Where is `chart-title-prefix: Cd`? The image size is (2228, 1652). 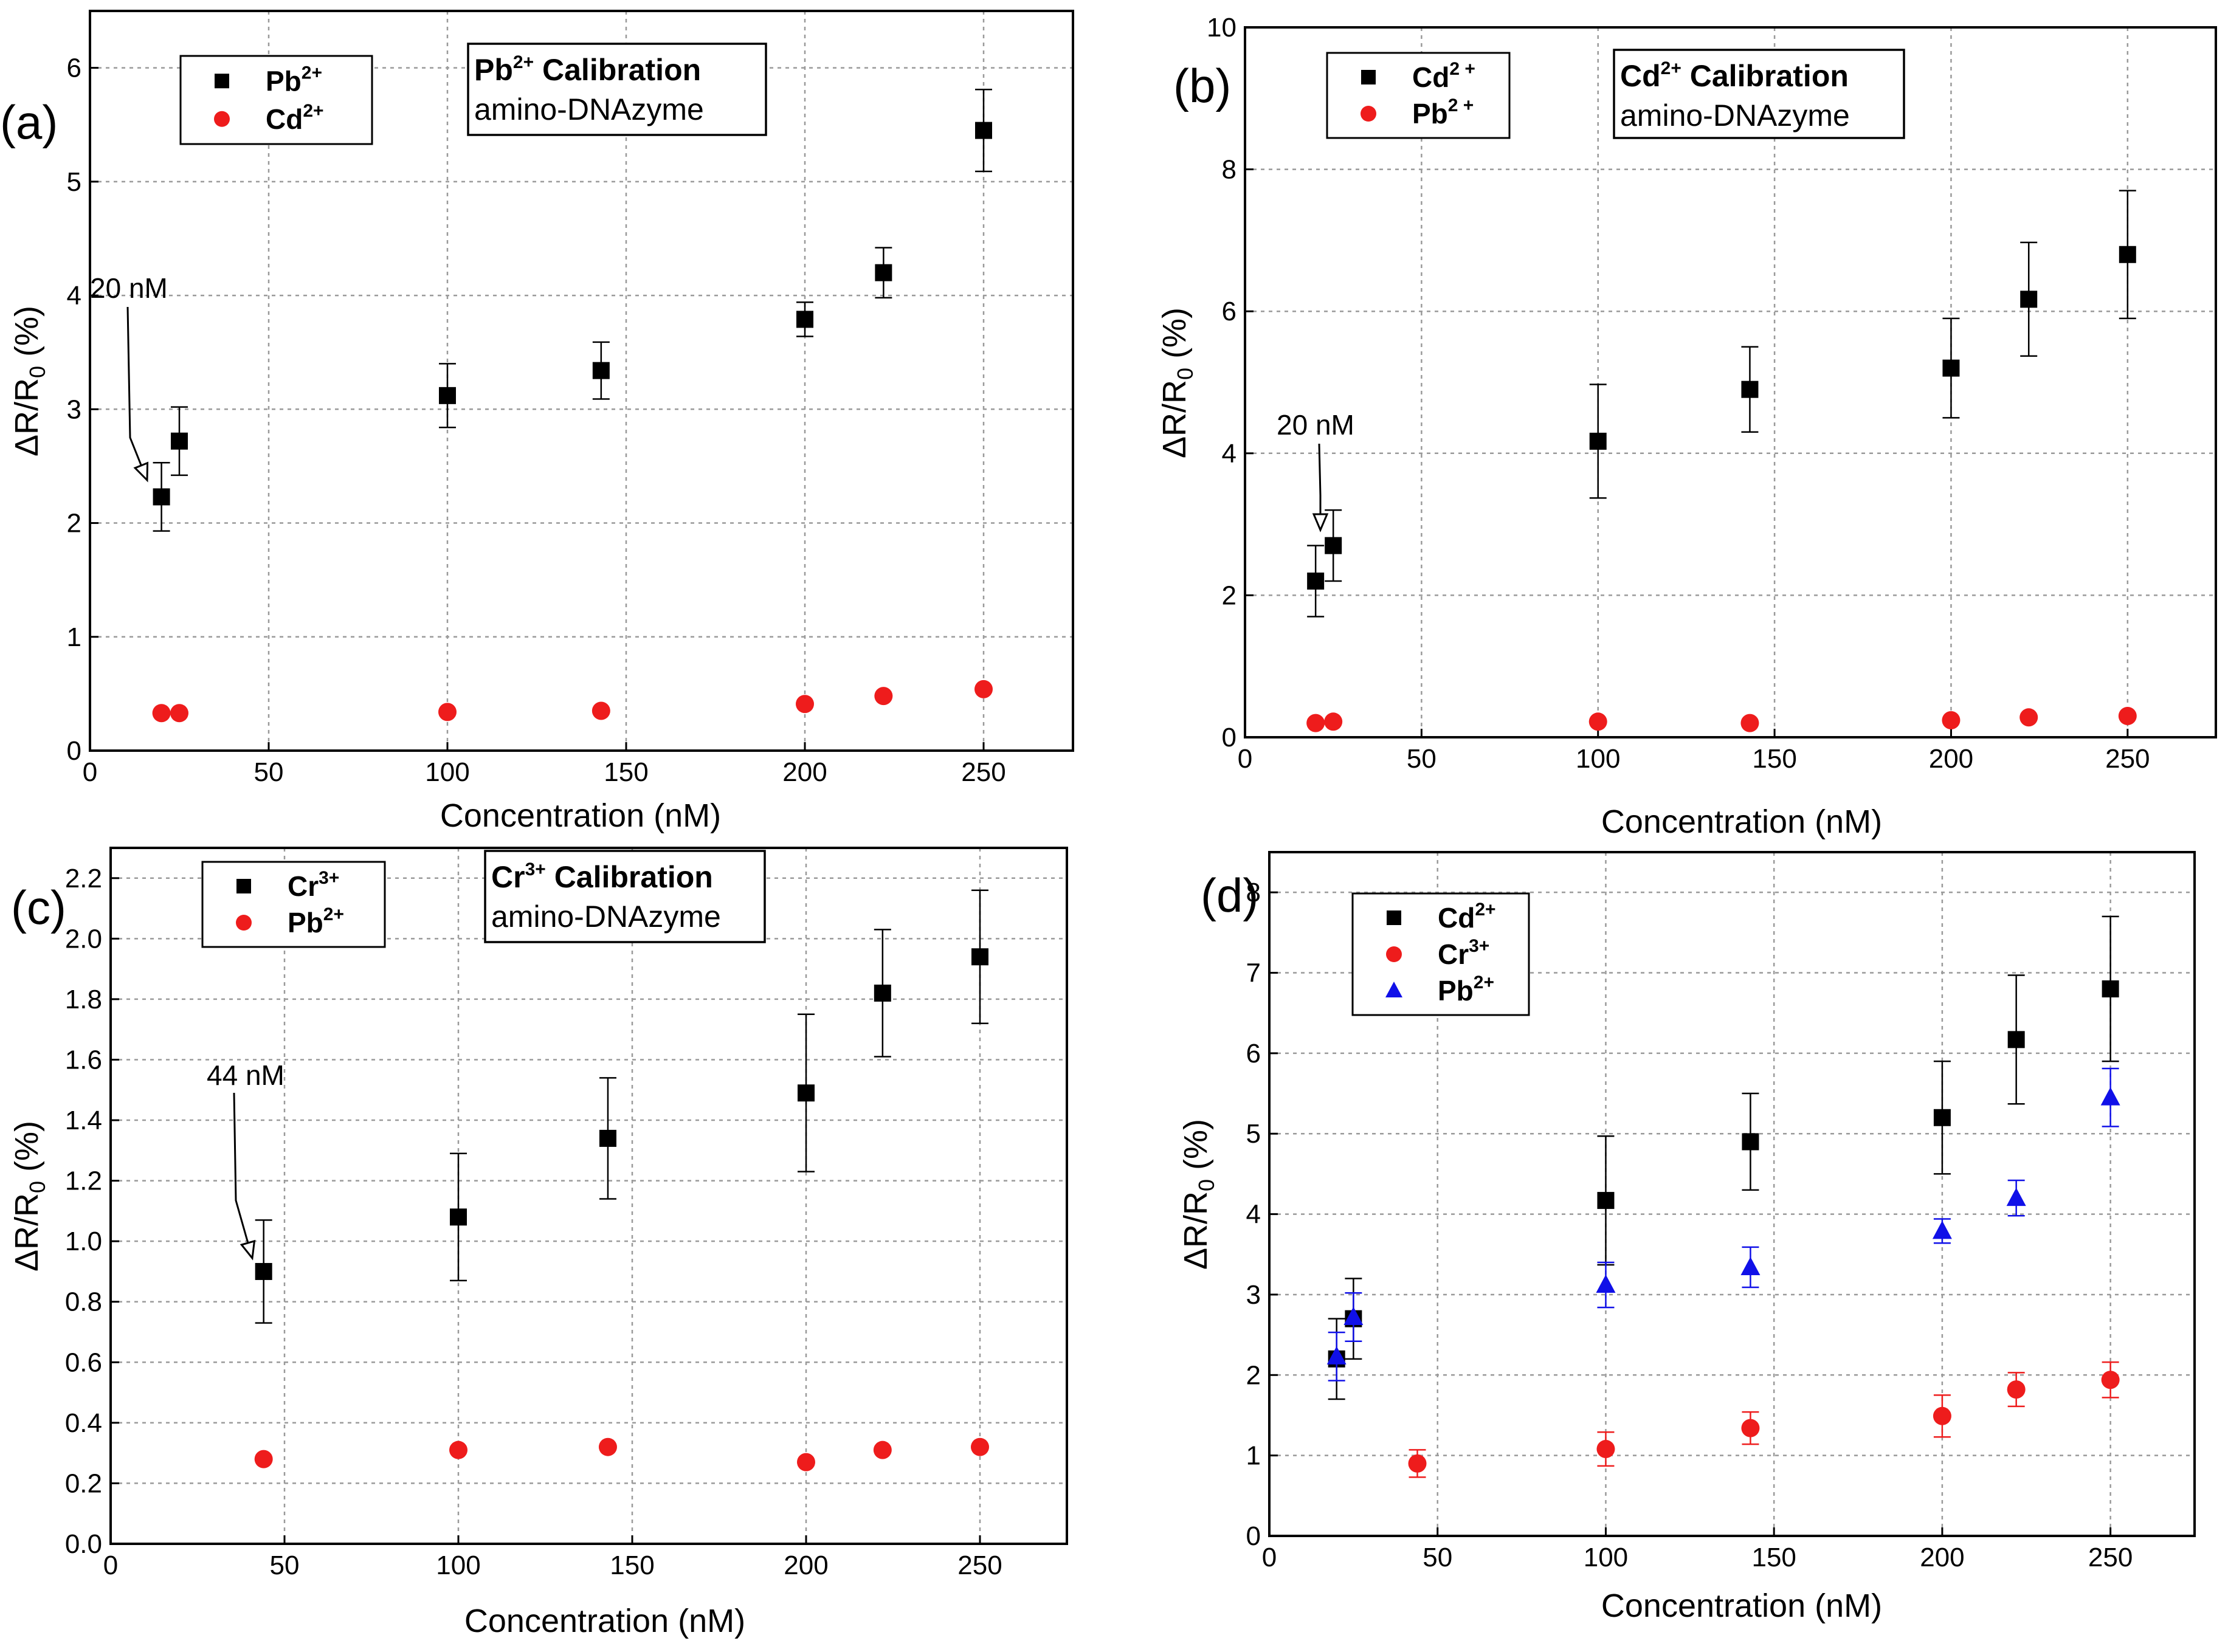 chart-title-prefix: Cd is located at coordinates (1640, 76).